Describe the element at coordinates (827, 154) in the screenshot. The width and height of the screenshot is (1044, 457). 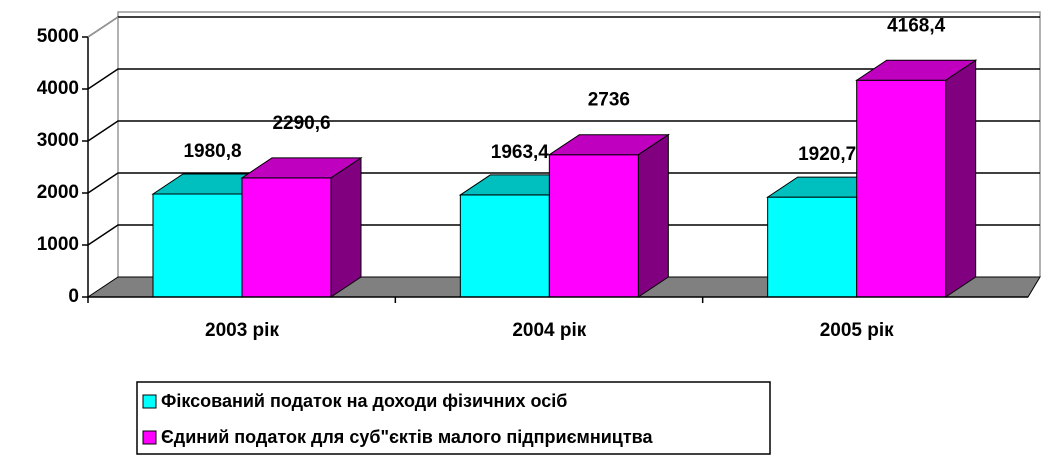
I see `value-label: 1920,7` at that location.